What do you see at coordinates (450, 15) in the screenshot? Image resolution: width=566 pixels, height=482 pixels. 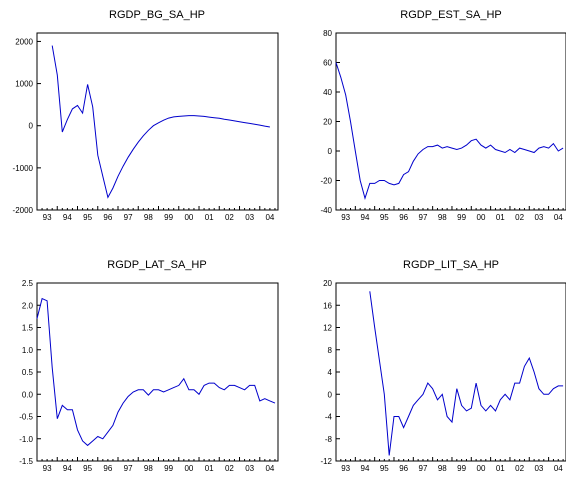 I see `chart-title: RGDP_EST_SA_HP` at bounding box center [450, 15].